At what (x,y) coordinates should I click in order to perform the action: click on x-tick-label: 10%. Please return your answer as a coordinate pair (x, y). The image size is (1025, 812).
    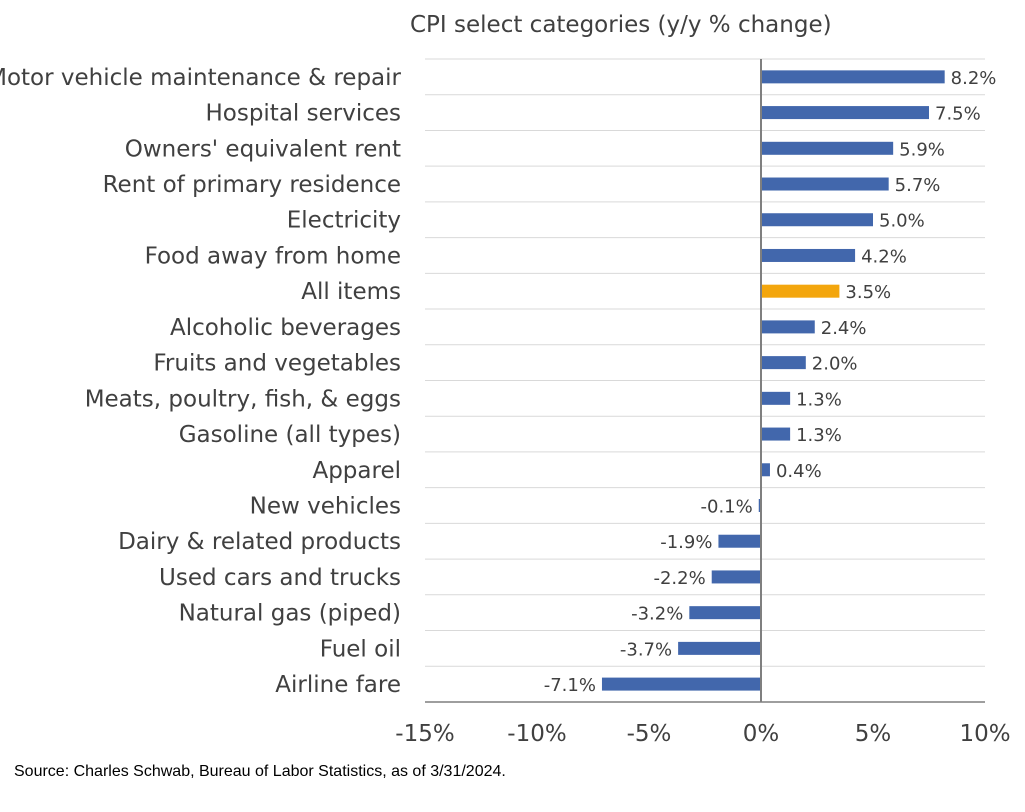
    Looking at the image, I should click on (984, 734).